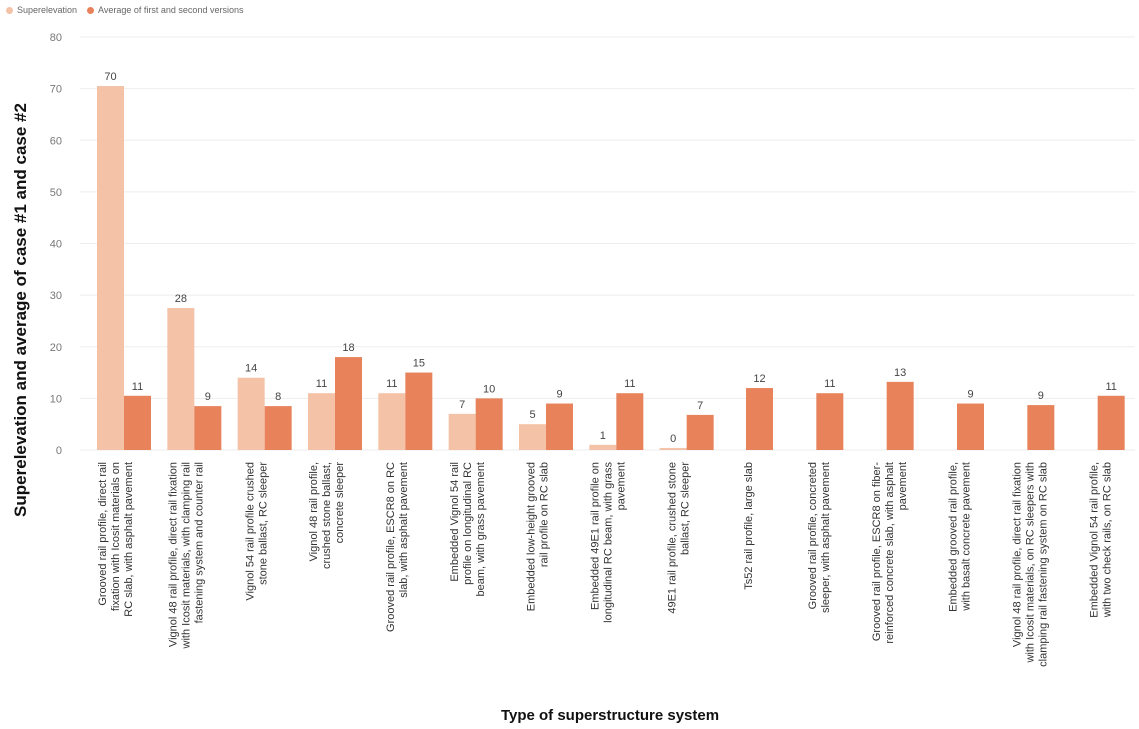 This screenshot has width=1139, height=729. Describe the element at coordinates (603, 436) in the screenshot. I see `data-label: 1` at that location.